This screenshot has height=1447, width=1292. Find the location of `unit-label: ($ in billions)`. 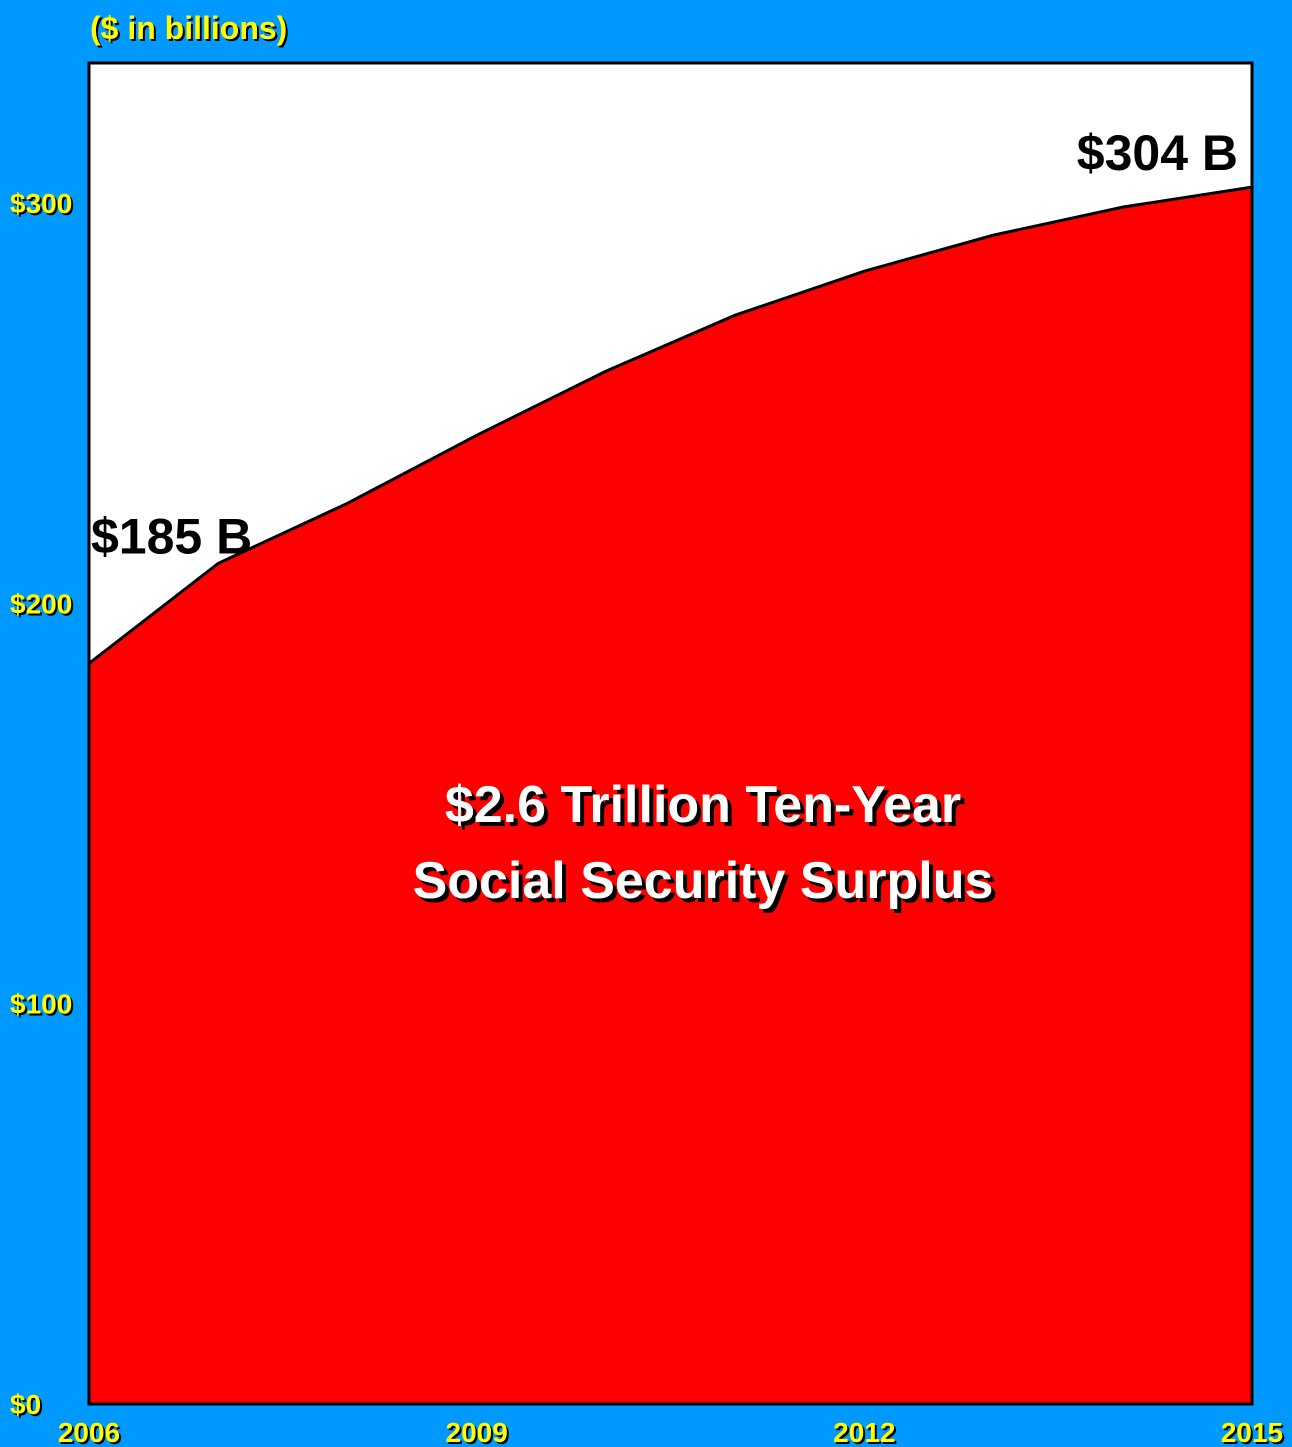

unit-label: ($ in billions) is located at coordinates (188, 28).